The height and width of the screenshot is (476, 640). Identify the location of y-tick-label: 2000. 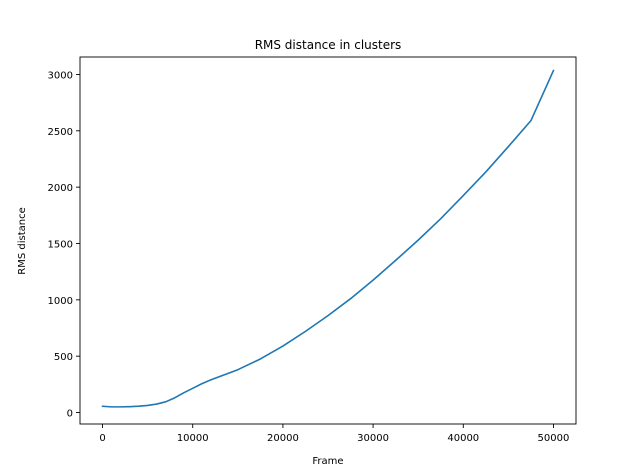
(60, 188).